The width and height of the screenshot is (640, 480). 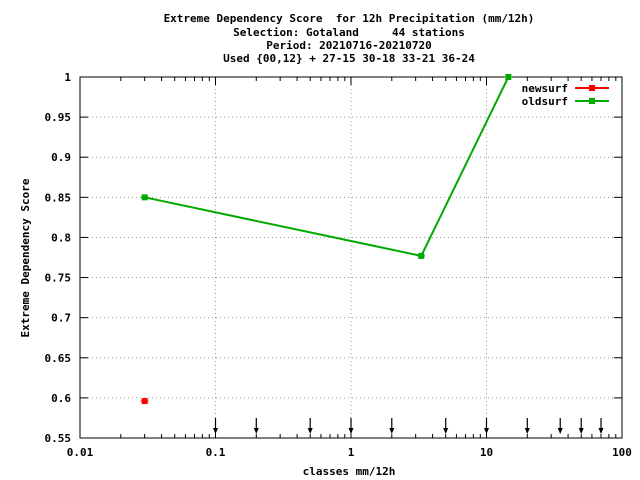 I want to click on x-axis-label: classes mm/12h, so click(x=349, y=471).